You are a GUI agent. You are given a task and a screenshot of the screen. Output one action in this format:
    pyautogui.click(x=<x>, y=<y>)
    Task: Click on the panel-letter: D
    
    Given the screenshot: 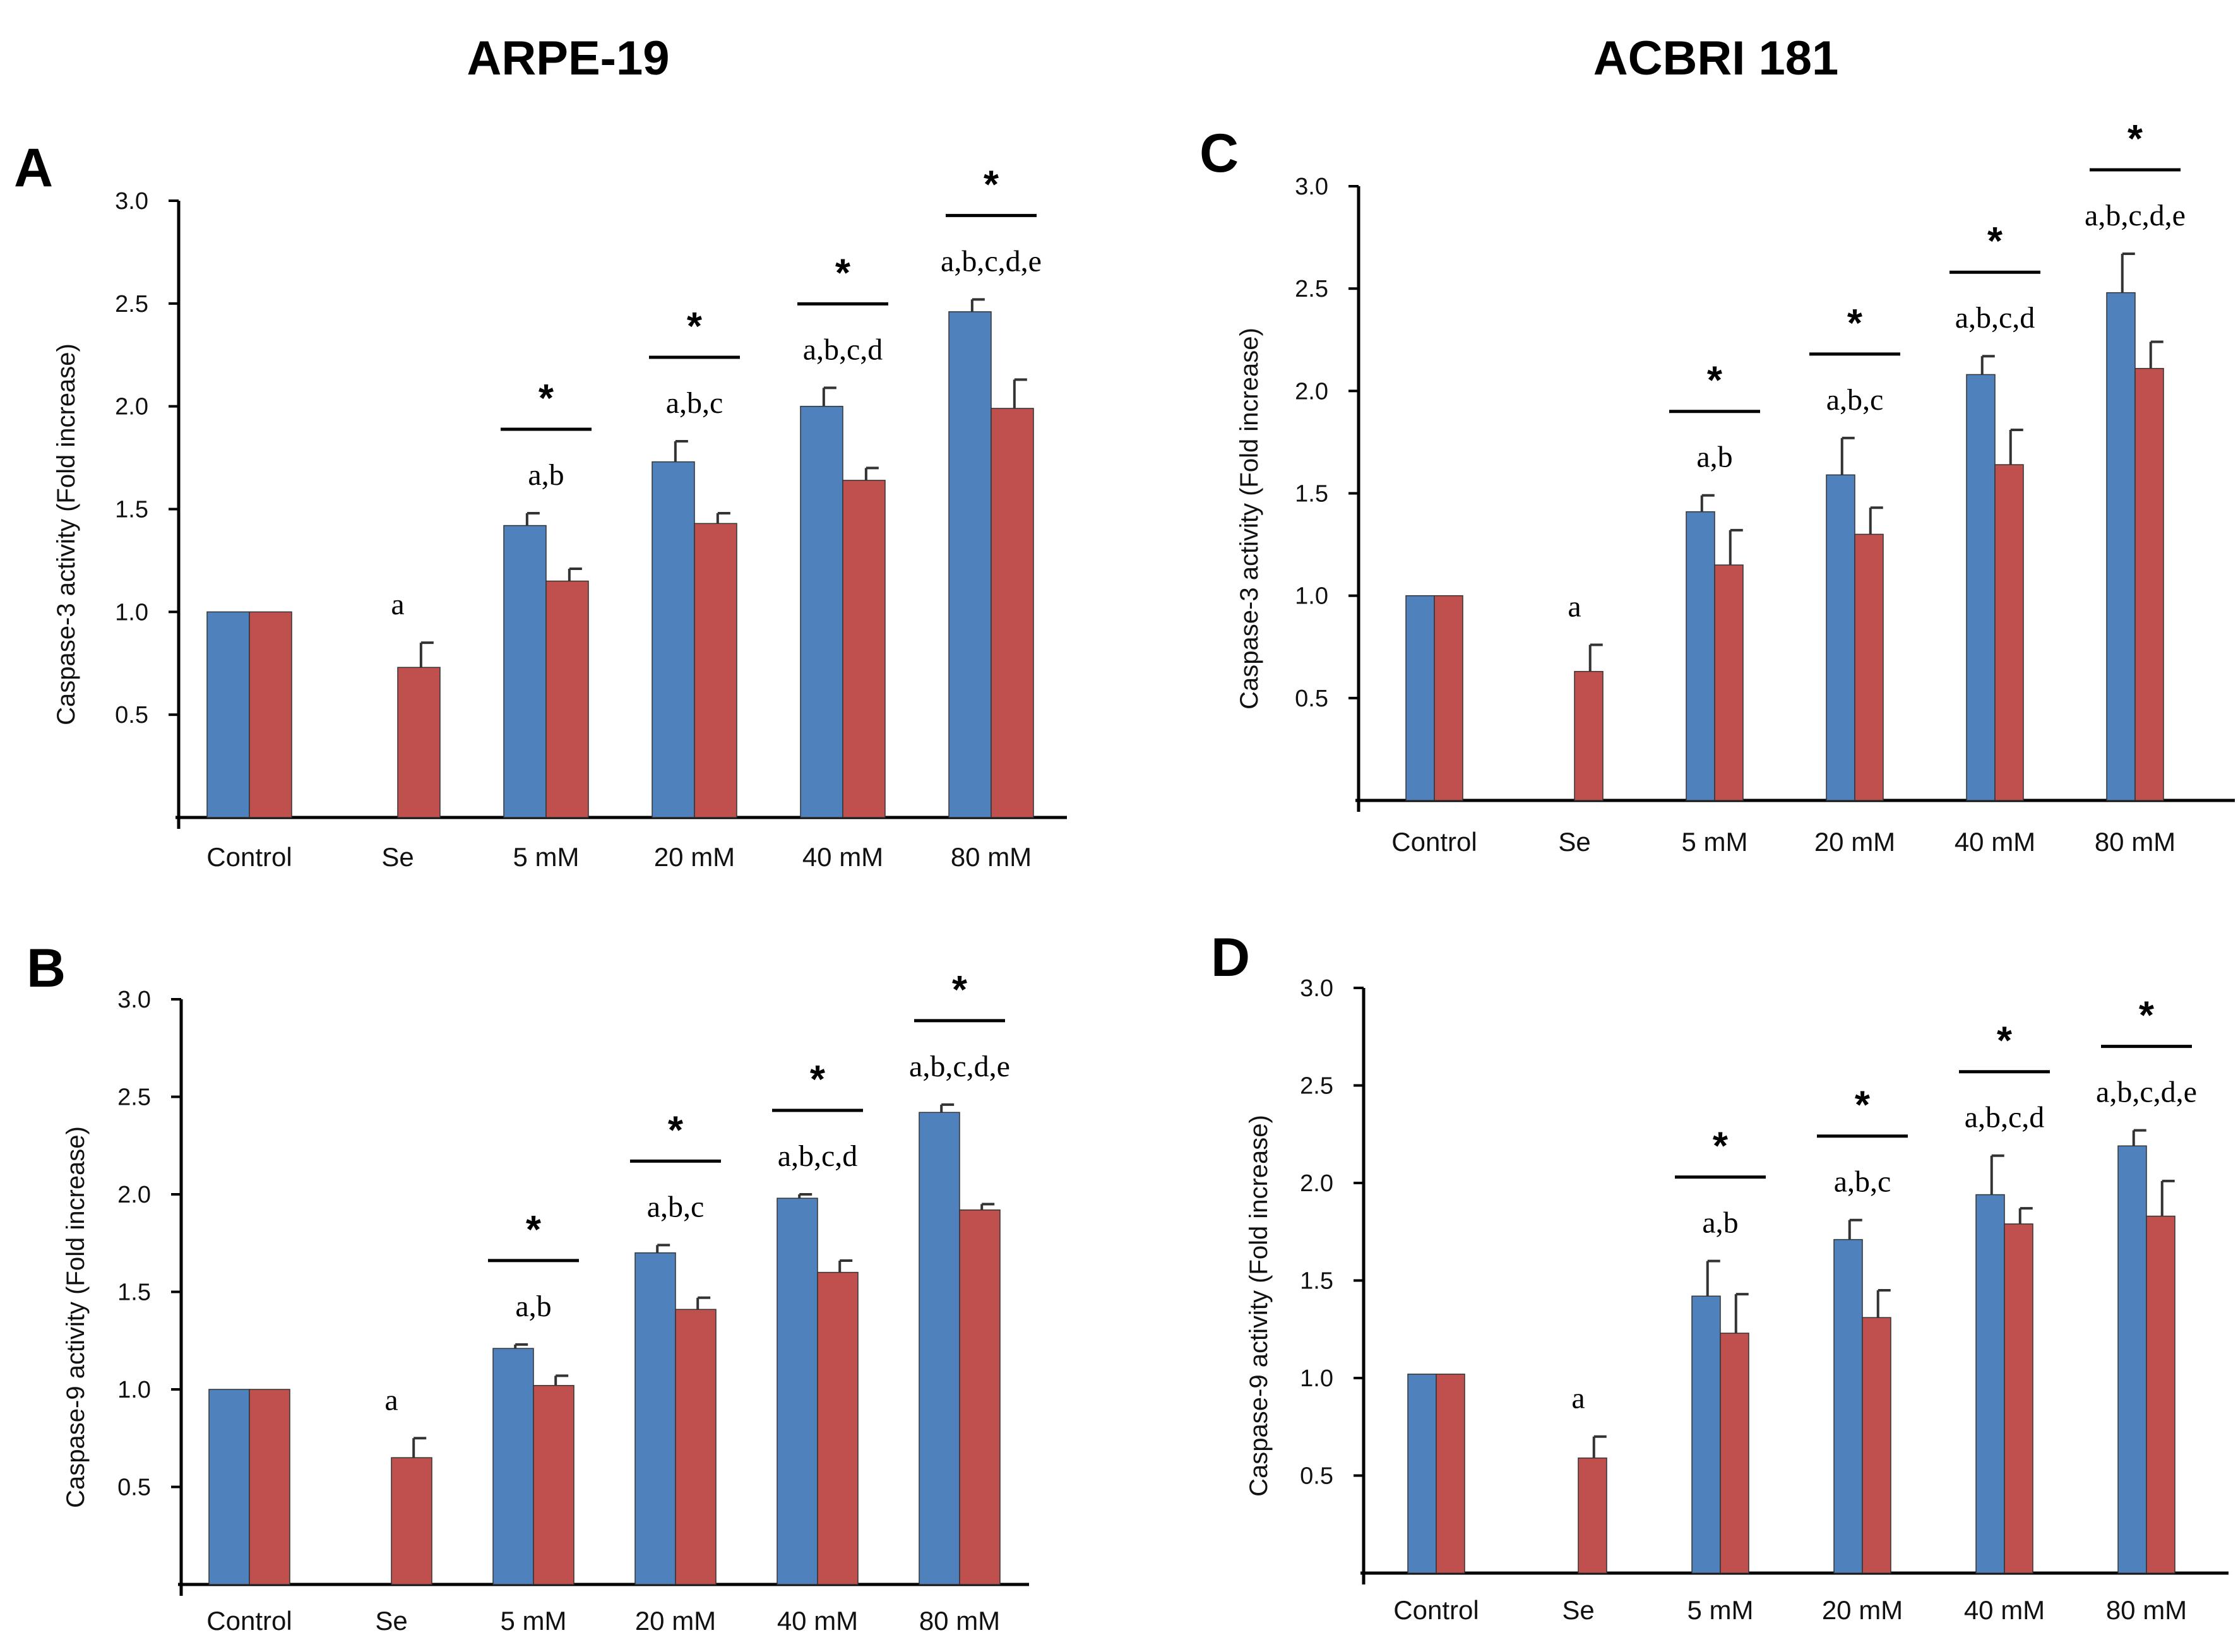 What is the action you would take?
    pyautogui.click(x=1230, y=957)
    